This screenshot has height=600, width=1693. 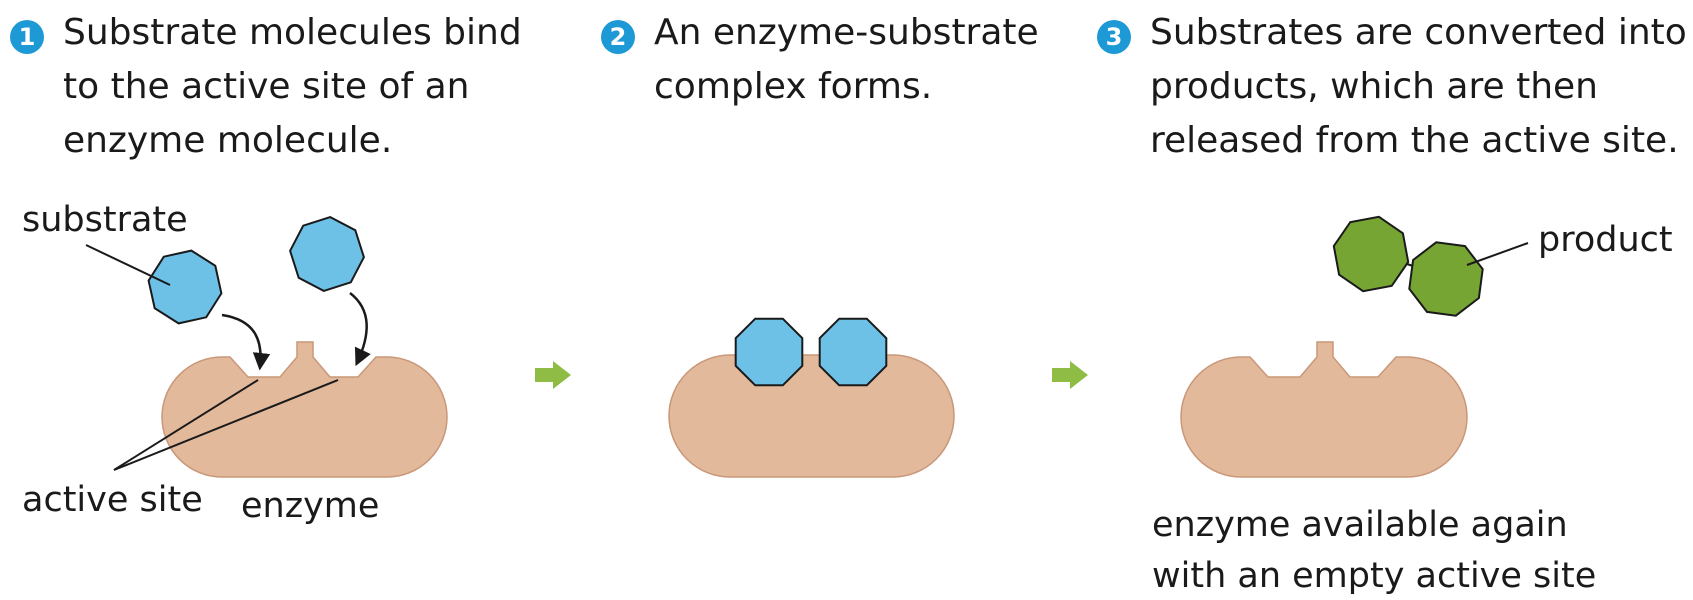 What do you see at coordinates (1374, 576) in the screenshot?
I see `enzyme-available-label-line-2: with an empty active site` at bounding box center [1374, 576].